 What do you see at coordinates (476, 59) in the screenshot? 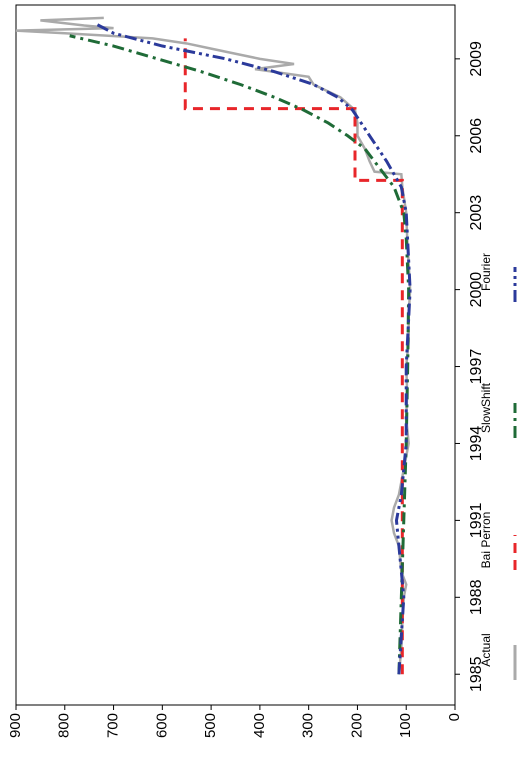
I see `x-tick-label: 2009` at bounding box center [476, 59].